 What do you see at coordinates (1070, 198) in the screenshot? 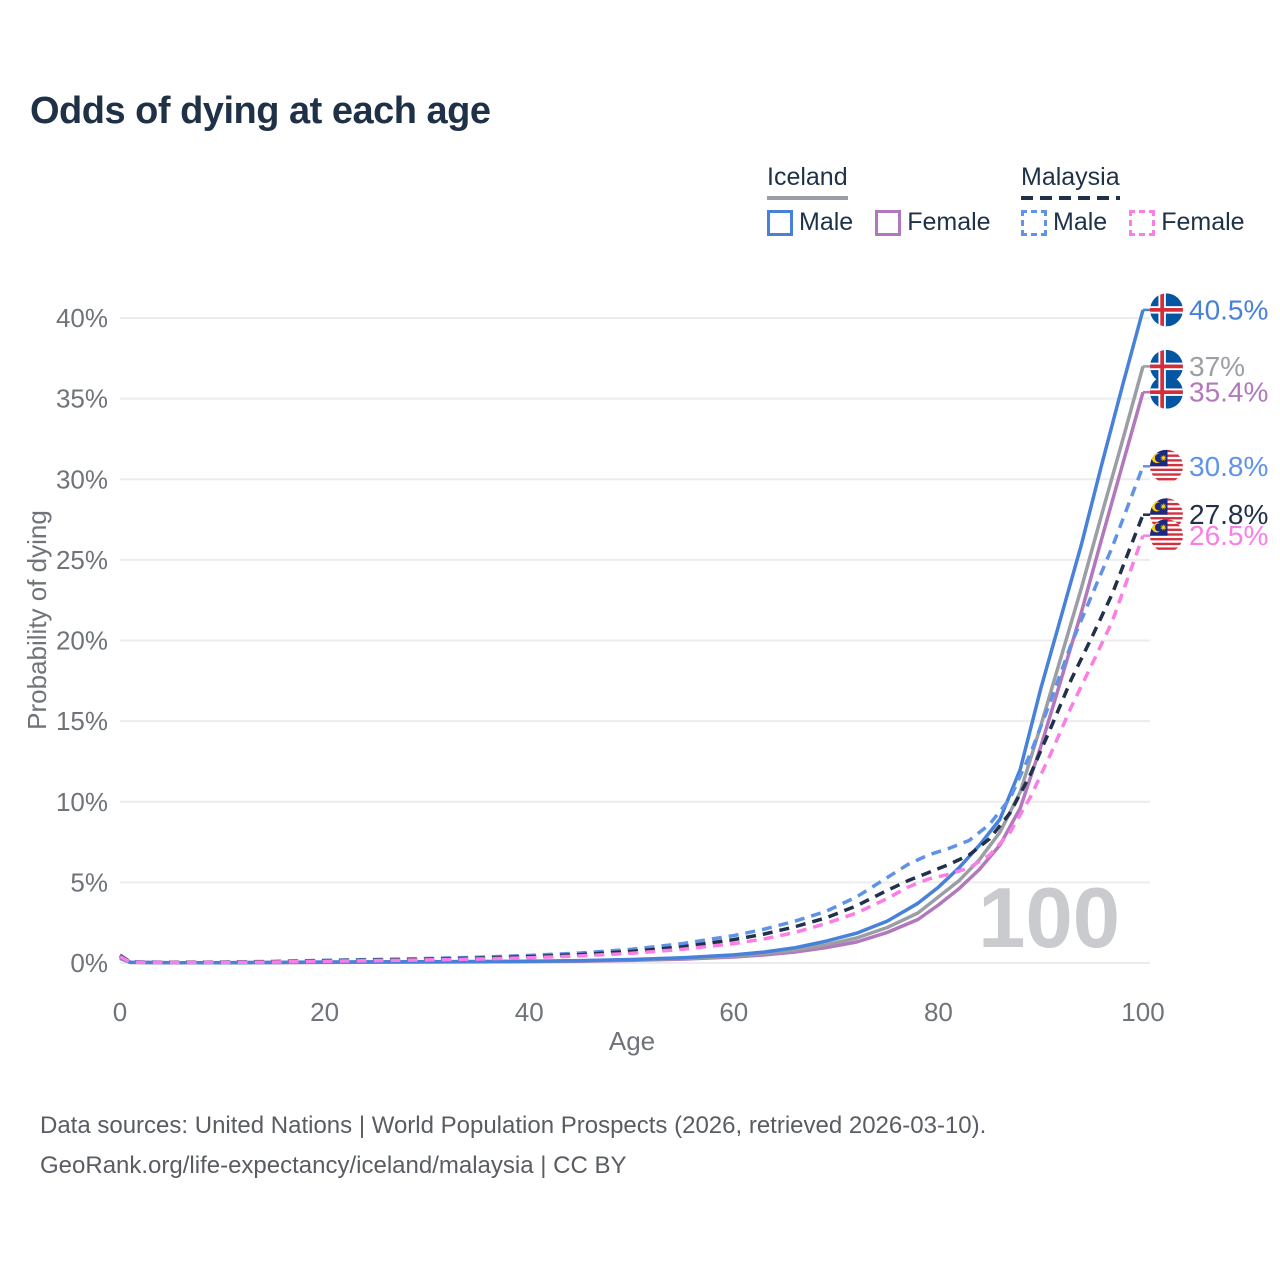
I see `malaysia-line-style-swatch` at bounding box center [1070, 198].